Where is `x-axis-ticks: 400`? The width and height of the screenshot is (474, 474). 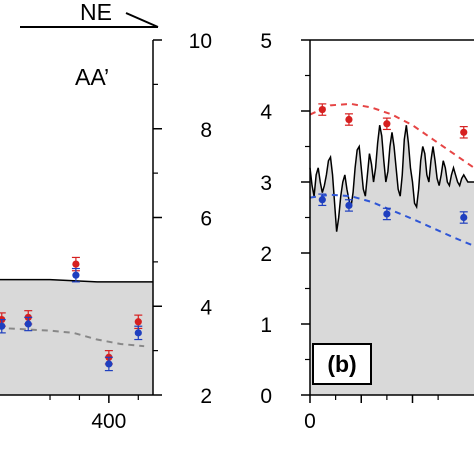
x-axis-ticks: 400 is located at coordinates (94, 414).